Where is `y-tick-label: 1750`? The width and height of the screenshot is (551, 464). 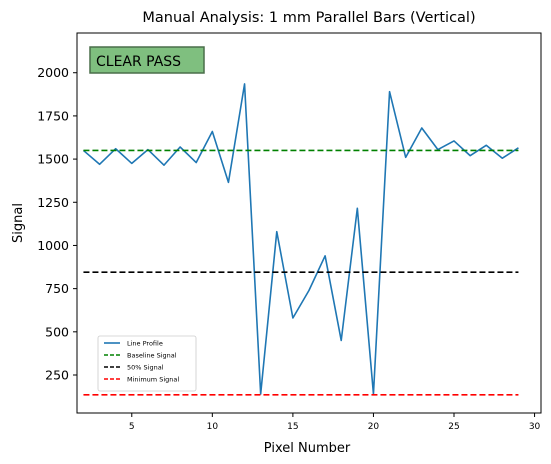 y-tick-label: 1750 is located at coordinates (53, 115).